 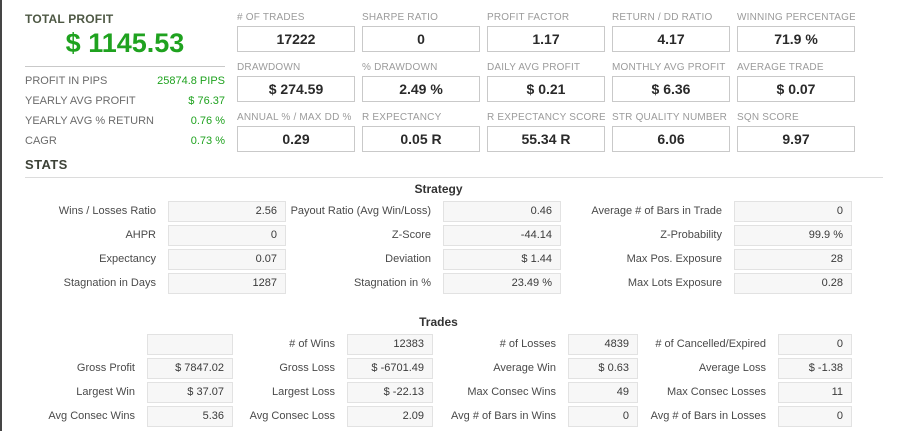 I want to click on metric-value-box: 9.97, so click(x=796, y=139).